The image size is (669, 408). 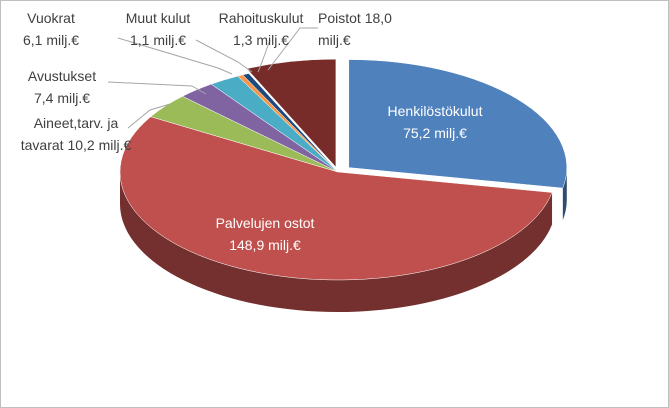 What do you see at coordinates (265, 223) in the screenshot?
I see `category-label: Palvelujen ostot` at bounding box center [265, 223].